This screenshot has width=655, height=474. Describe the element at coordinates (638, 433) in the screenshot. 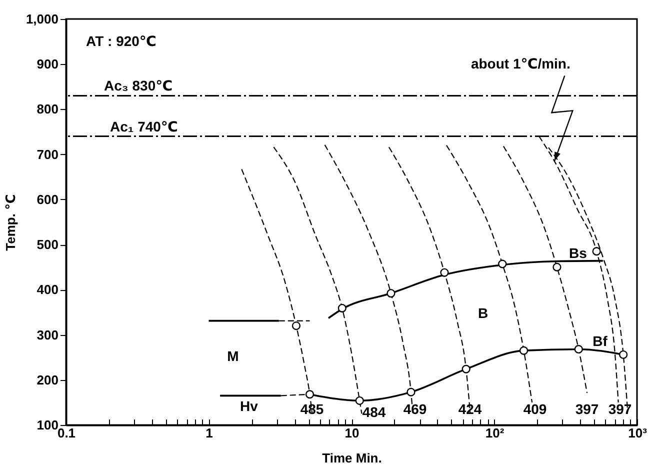

I see `x-tick-label: 10³` at that location.